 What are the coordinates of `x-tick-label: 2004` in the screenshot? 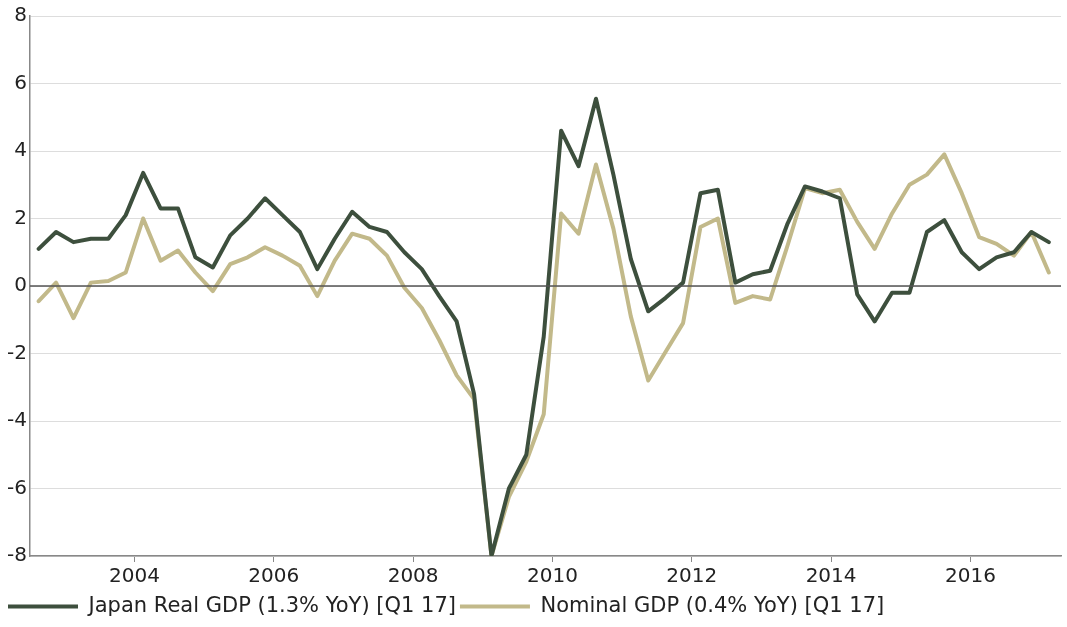 It's located at (134, 575).